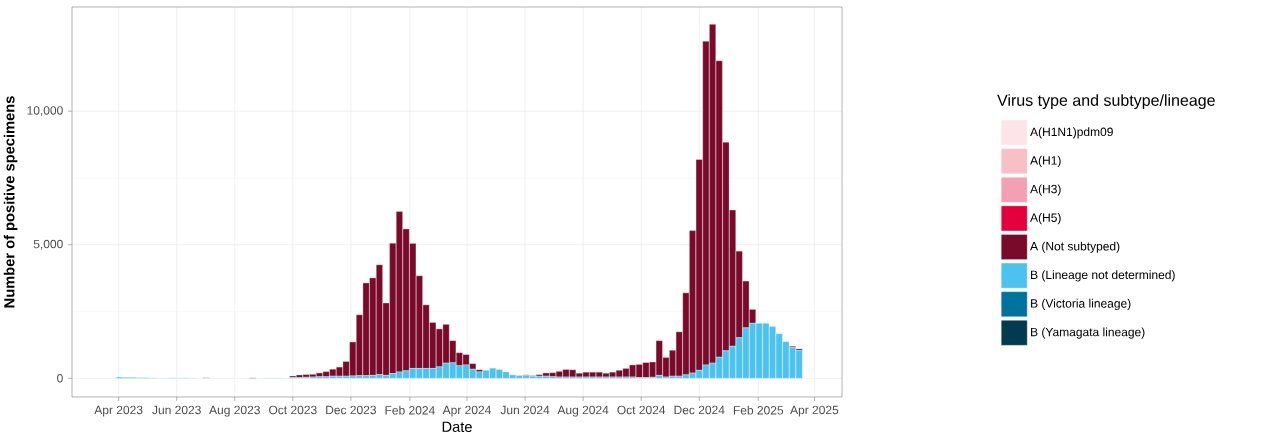 The height and width of the screenshot is (439, 1273). I want to click on y-axis-title: Number of positive specimens, so click(10, 202).